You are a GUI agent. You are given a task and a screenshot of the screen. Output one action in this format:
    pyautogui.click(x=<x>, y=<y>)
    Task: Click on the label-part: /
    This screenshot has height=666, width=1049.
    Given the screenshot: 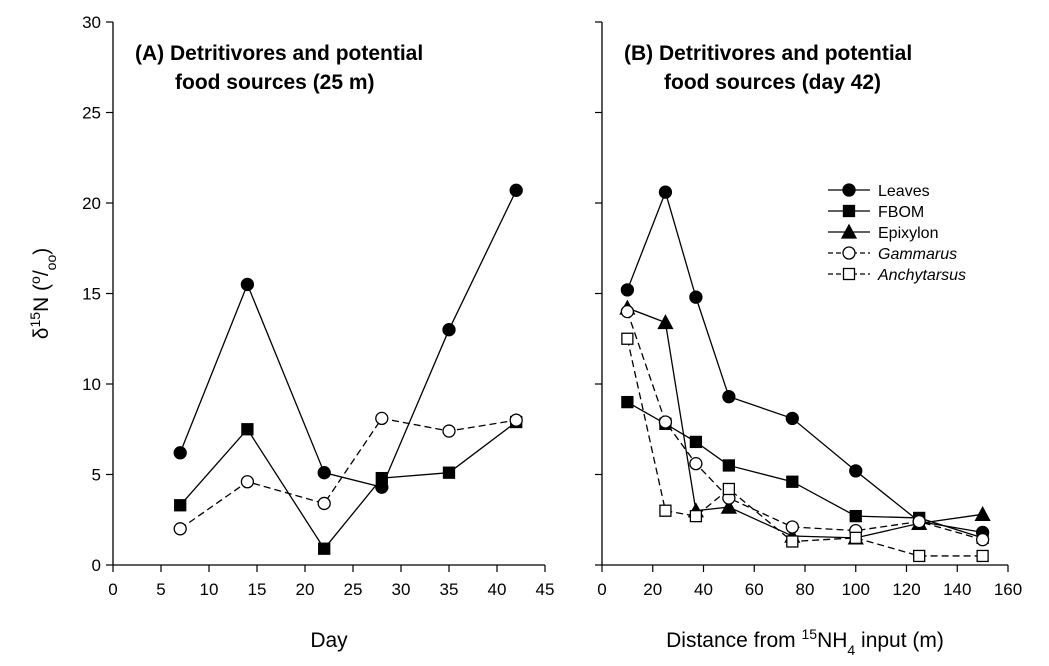 What is the action you would take?
    pyautogui.click(x=41, y=273)
    